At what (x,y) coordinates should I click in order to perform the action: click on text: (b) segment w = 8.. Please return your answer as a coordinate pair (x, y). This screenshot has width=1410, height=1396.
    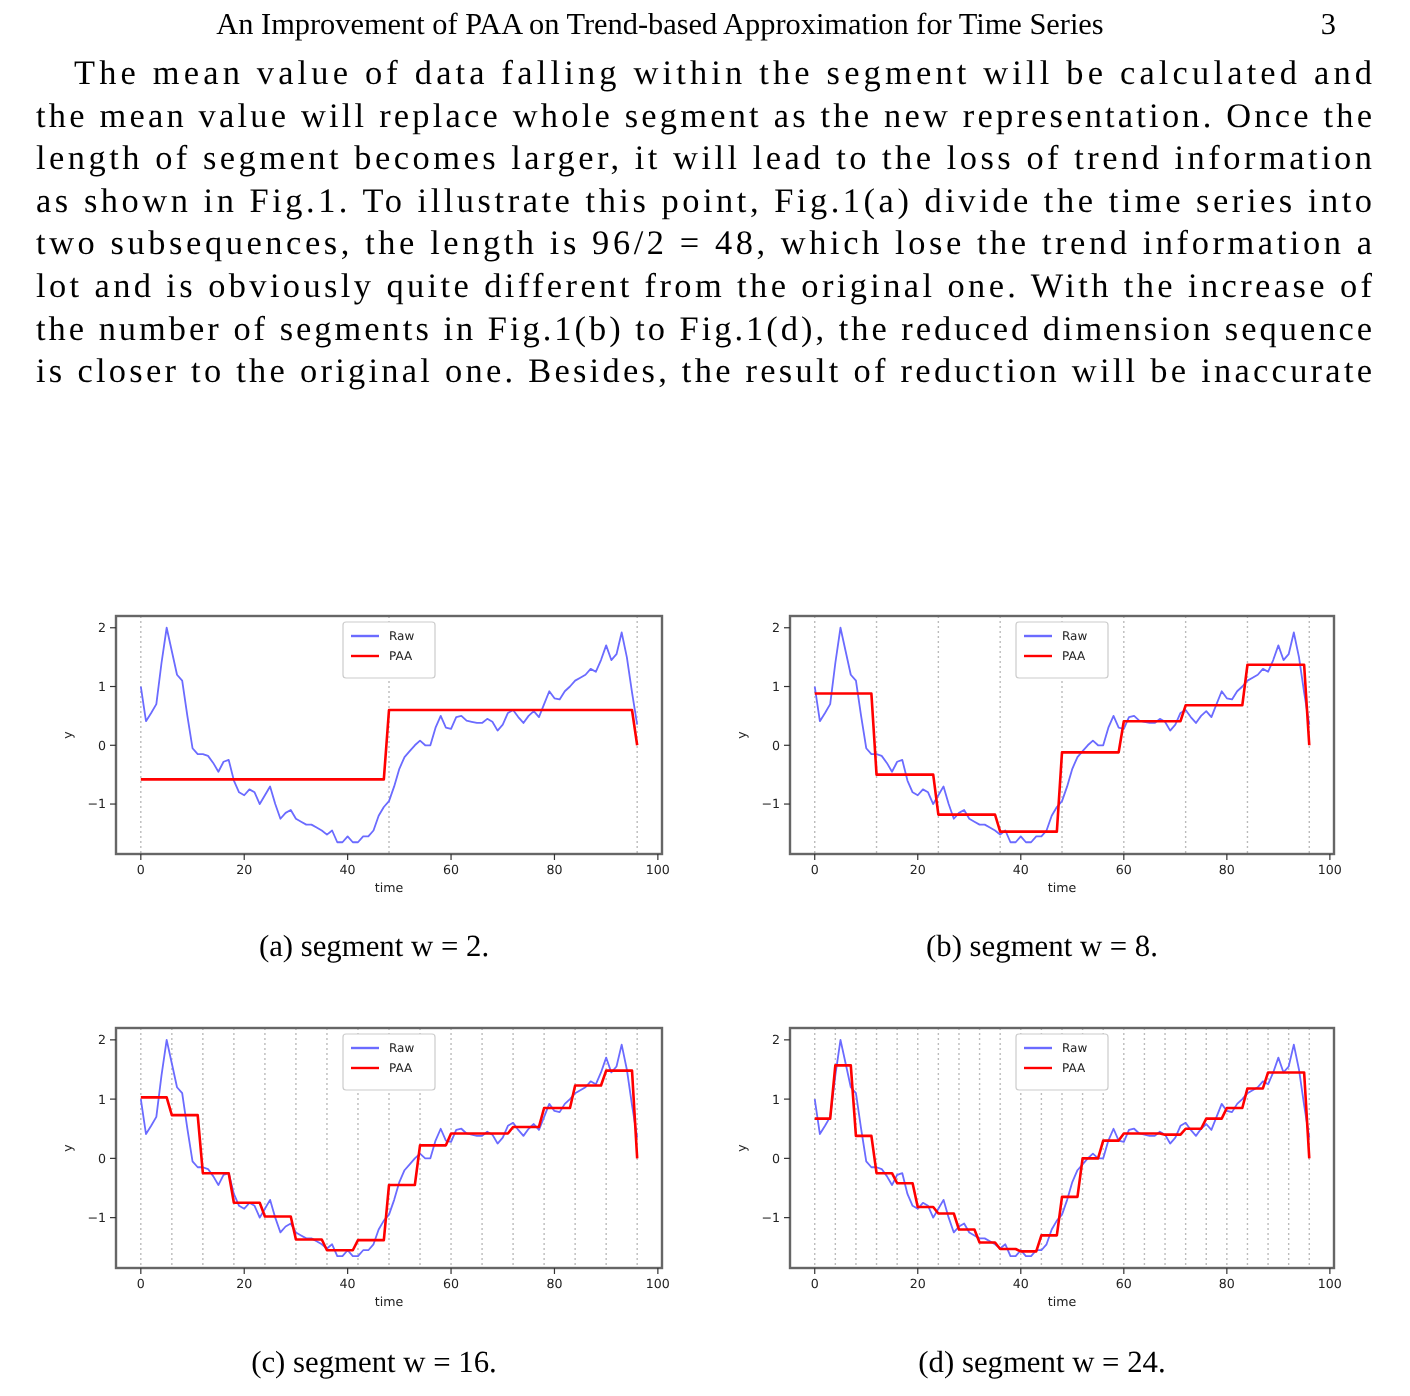
    Looking at the image, I should click on (1042, 947).